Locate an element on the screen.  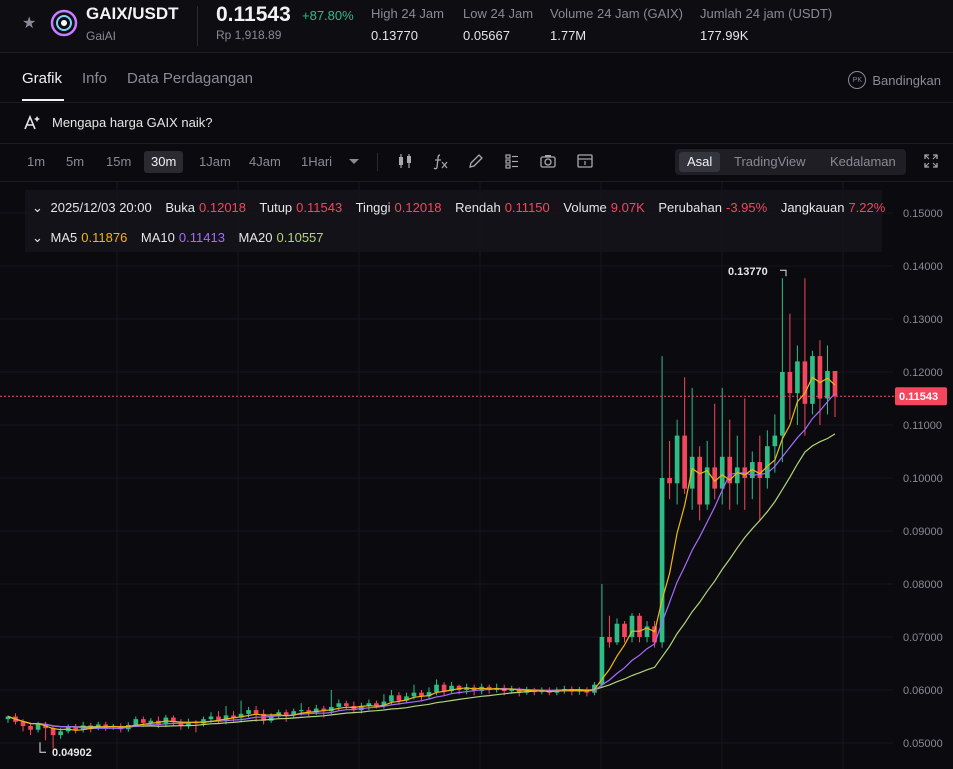
timeframe-15m: 15m is located at coordinates (119, 161).